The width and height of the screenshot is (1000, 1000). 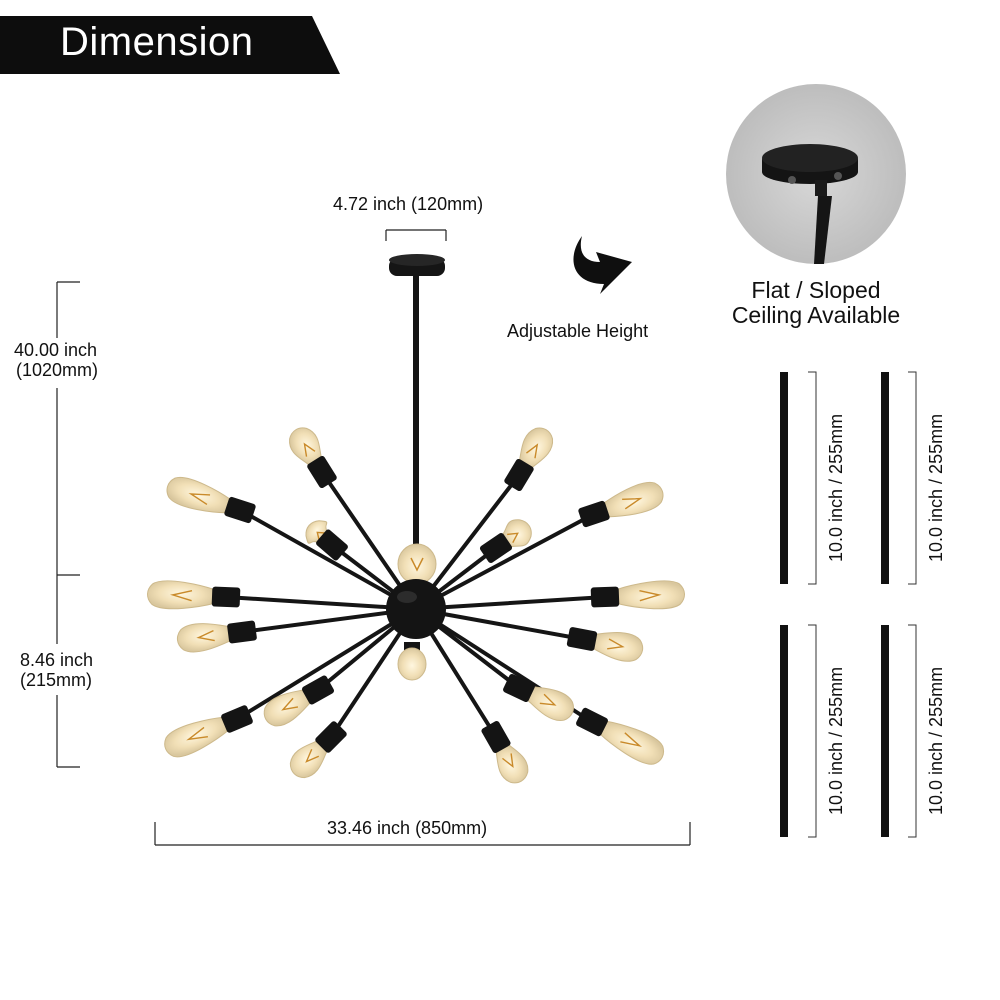 I want to click on header-banner: Dimension, so click(x=170, y=45).